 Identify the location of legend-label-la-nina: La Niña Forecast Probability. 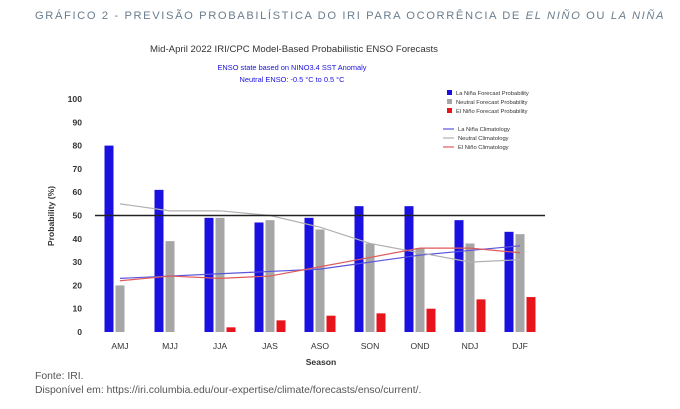
(492, 94).